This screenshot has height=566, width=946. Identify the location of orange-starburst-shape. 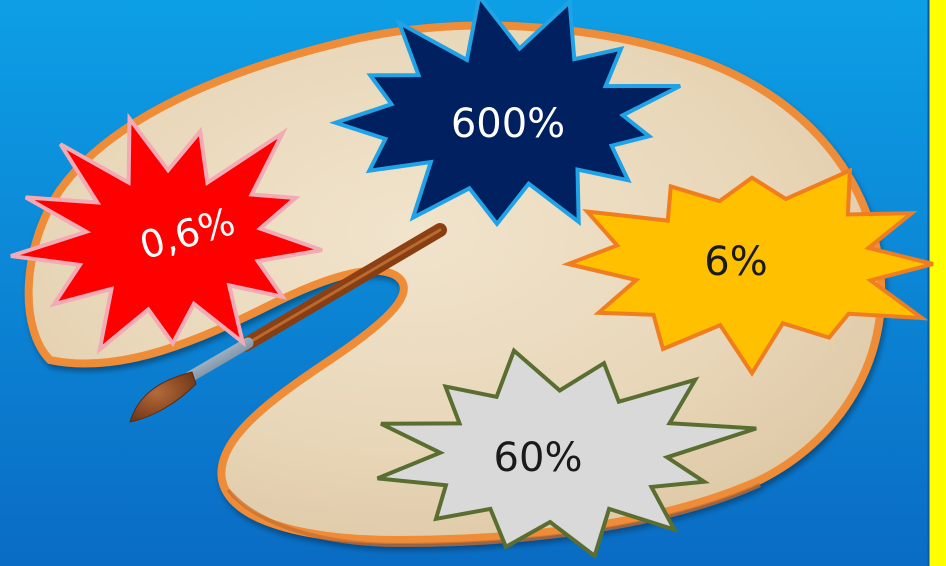
(747, 272).